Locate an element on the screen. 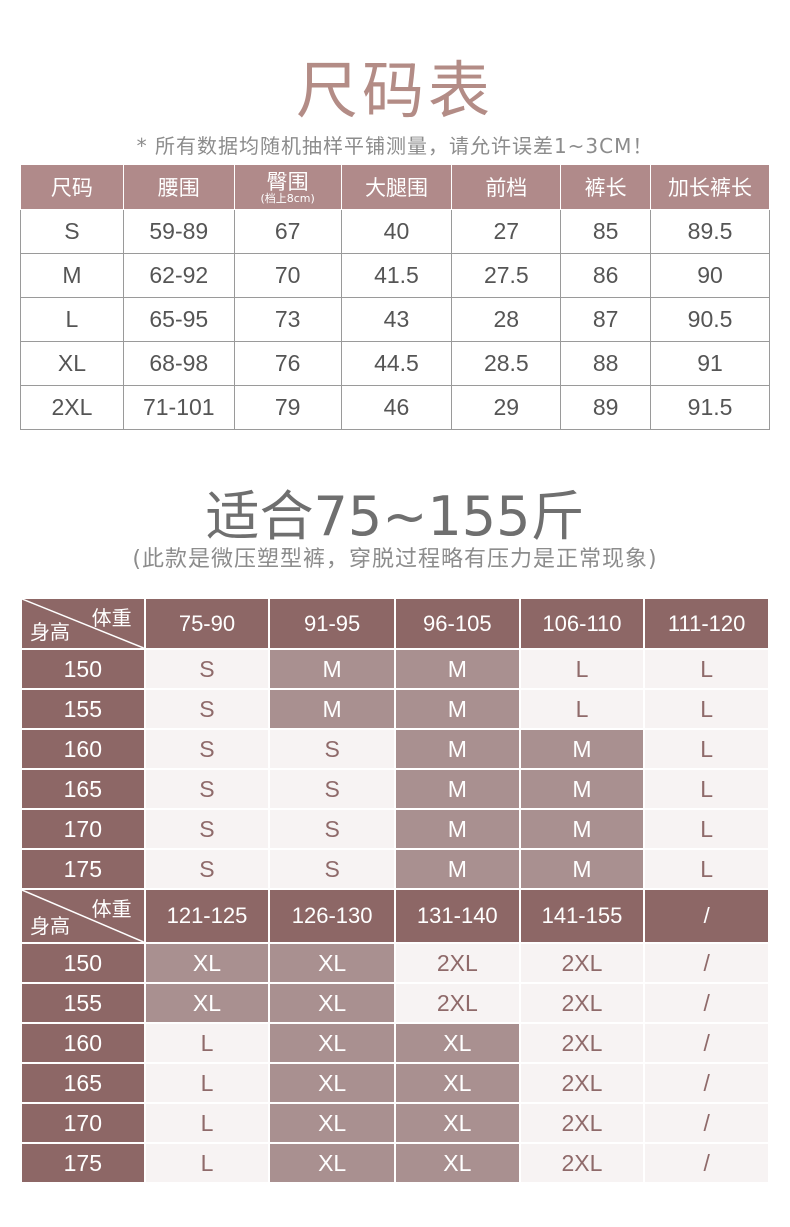  table-cell: L is located at coordinates (72, 319).